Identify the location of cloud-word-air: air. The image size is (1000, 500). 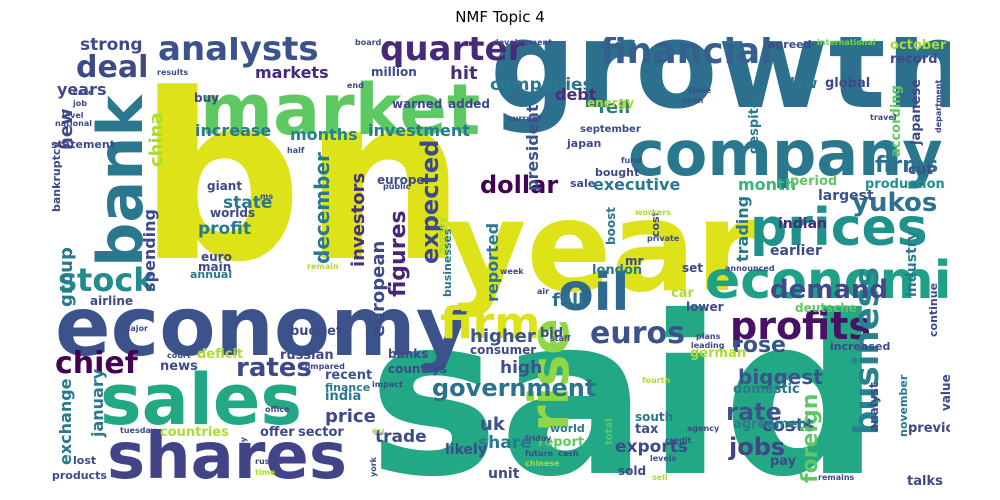
(543, 291).